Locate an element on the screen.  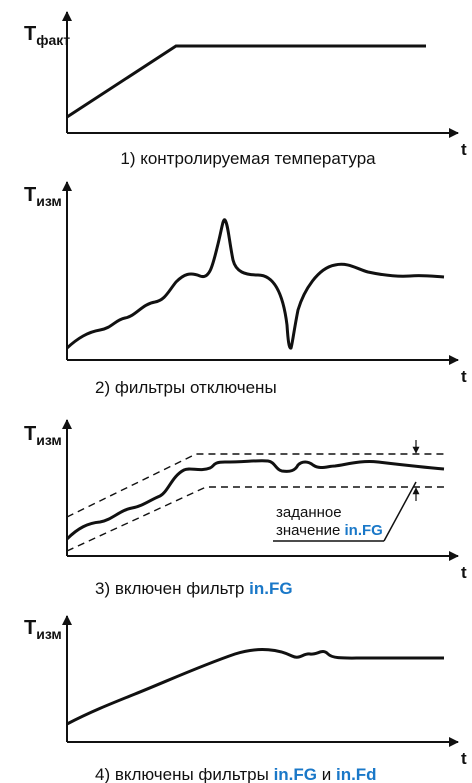
unfiltered-measured-curve is located at coordinates (255, 284).